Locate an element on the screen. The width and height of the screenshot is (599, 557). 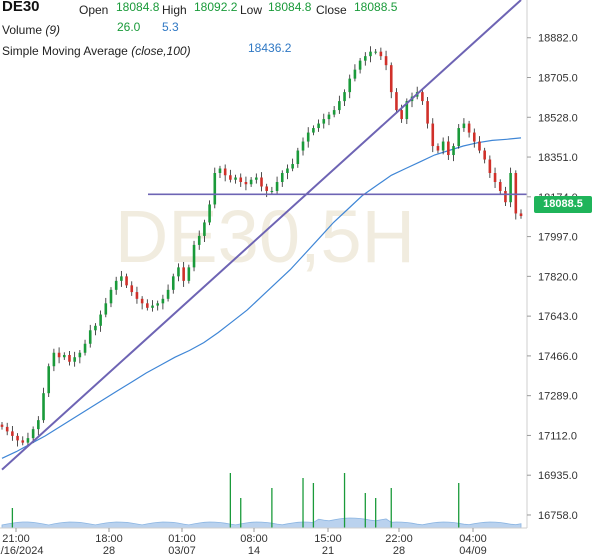
x-tick-date: 21 is located at coordinates (328, 551).